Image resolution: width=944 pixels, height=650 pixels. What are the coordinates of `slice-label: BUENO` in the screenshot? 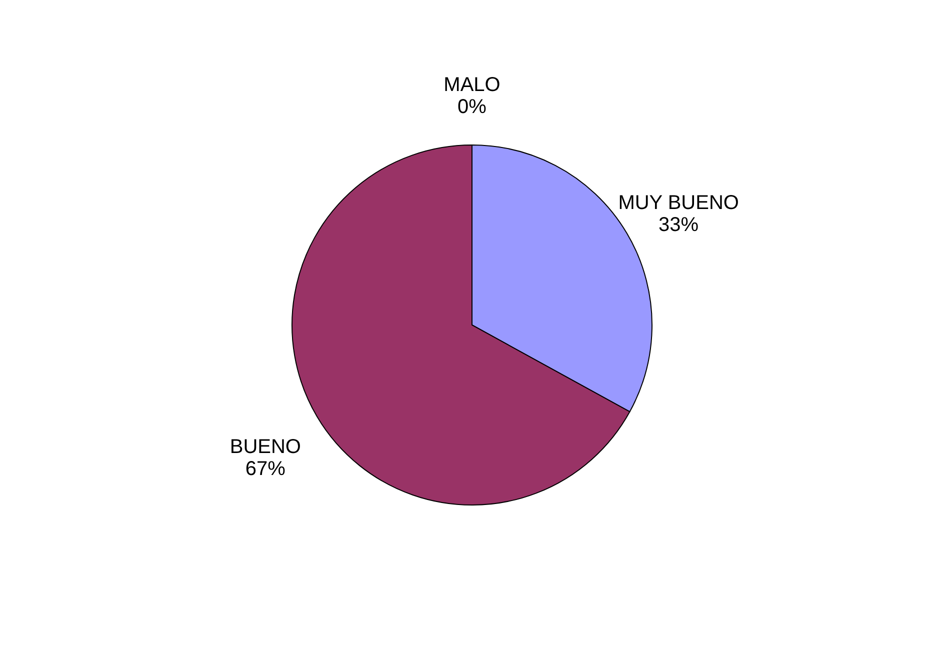 It's located at (265, 447).